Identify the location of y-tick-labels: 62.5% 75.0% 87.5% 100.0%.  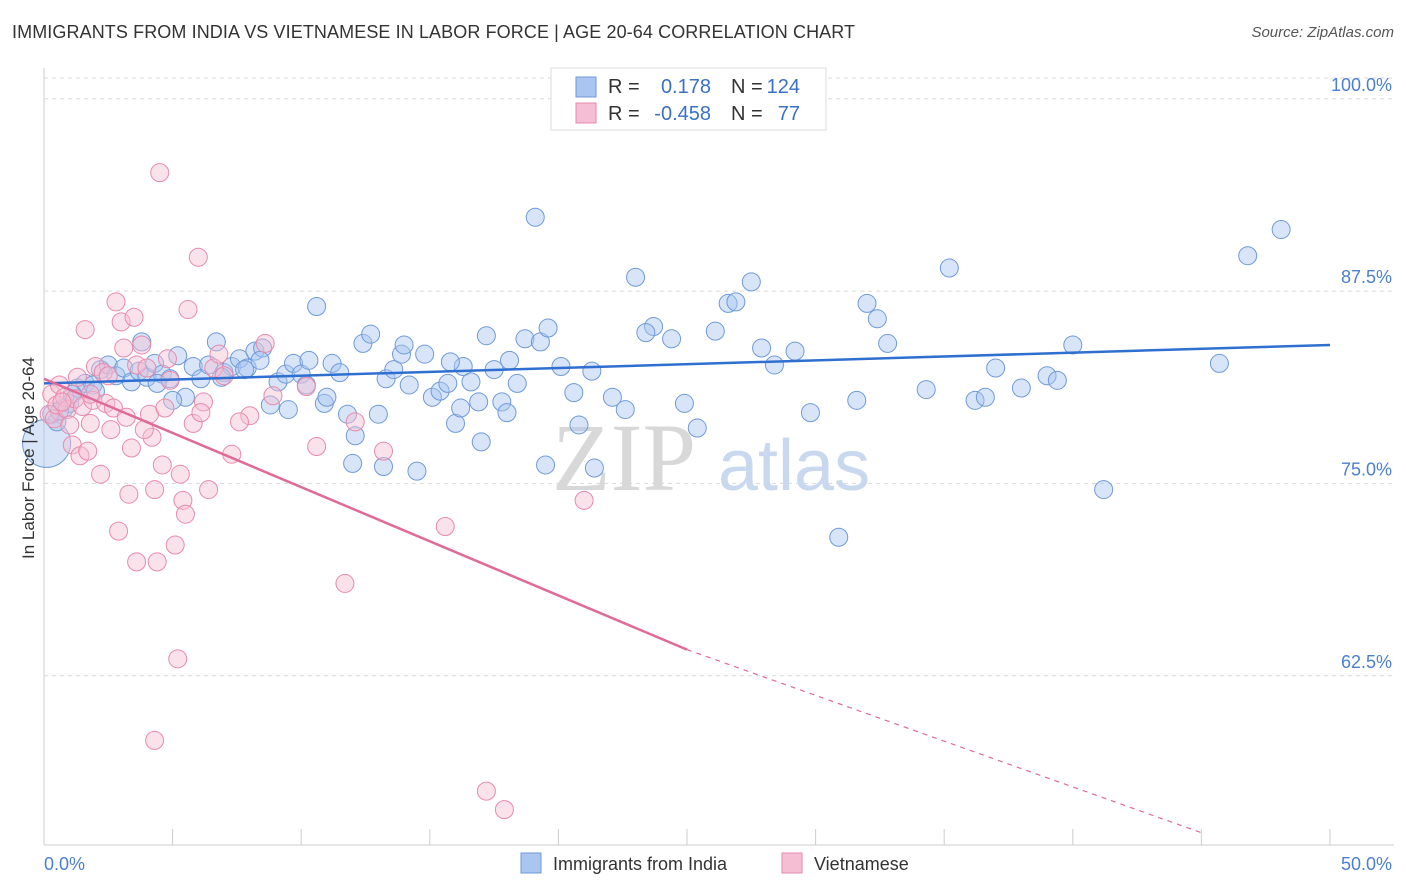
(1361, 373).